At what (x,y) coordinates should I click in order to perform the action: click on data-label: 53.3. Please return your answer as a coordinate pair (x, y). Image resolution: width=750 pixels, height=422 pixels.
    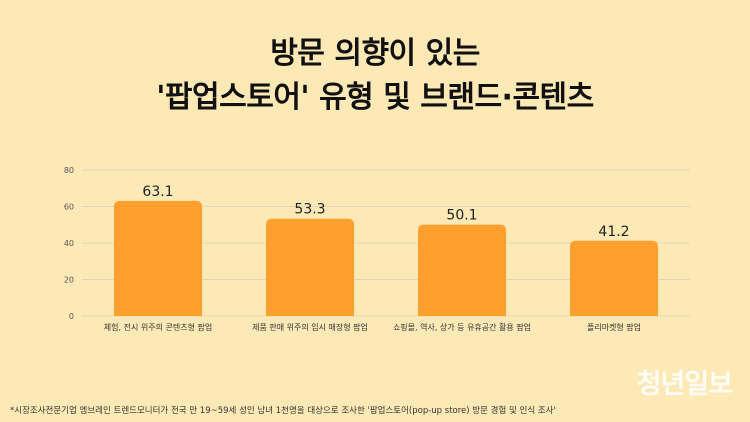
    Looking at the image, I should click on (309, 210).